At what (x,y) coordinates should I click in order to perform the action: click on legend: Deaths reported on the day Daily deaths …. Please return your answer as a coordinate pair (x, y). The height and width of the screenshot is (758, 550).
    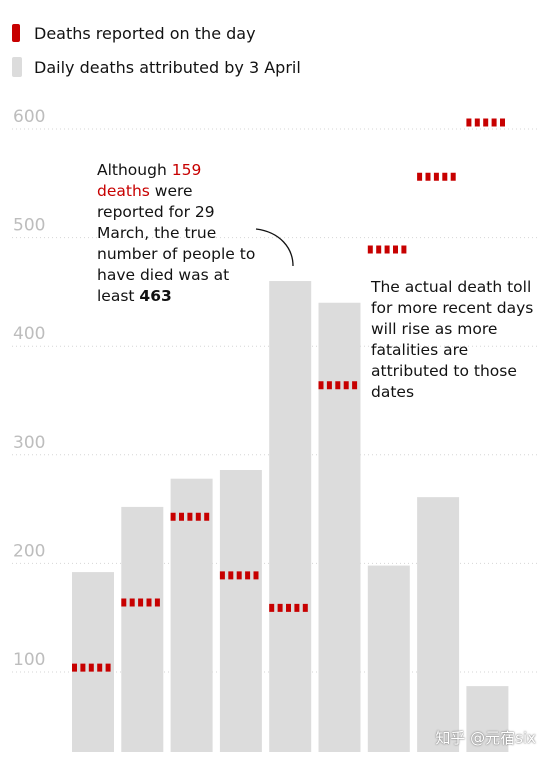
    Looking at the image, I should click on (156, 50).